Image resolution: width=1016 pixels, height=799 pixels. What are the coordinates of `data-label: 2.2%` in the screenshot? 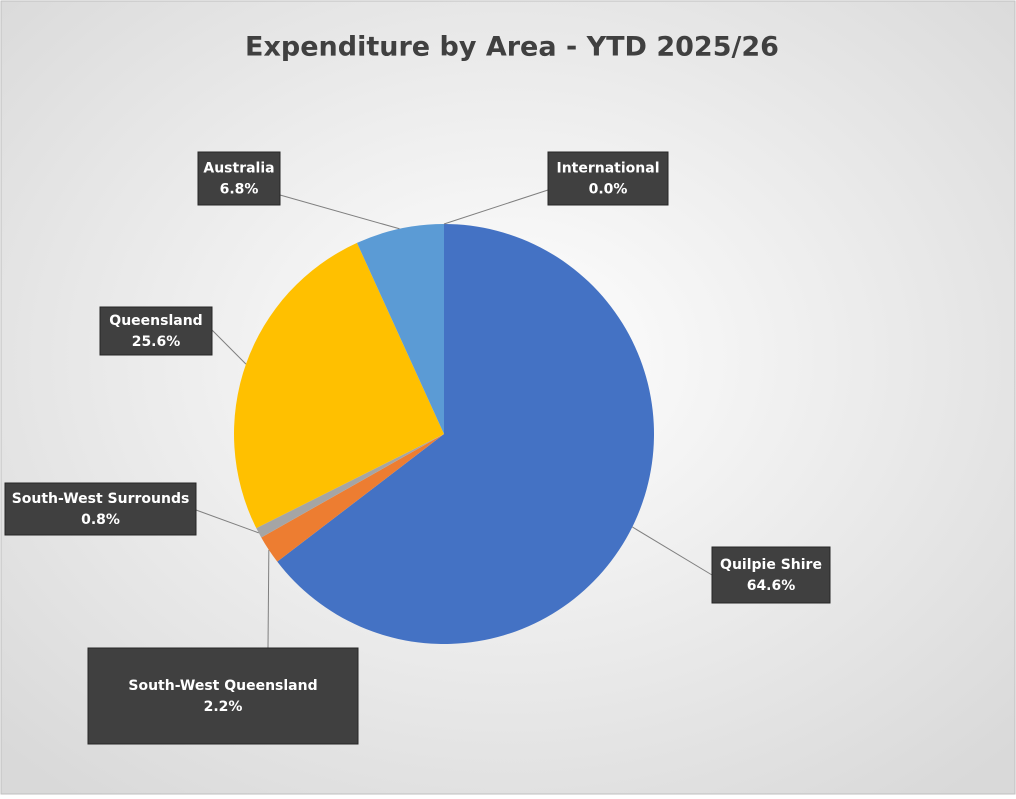 It's located at (223, 707).